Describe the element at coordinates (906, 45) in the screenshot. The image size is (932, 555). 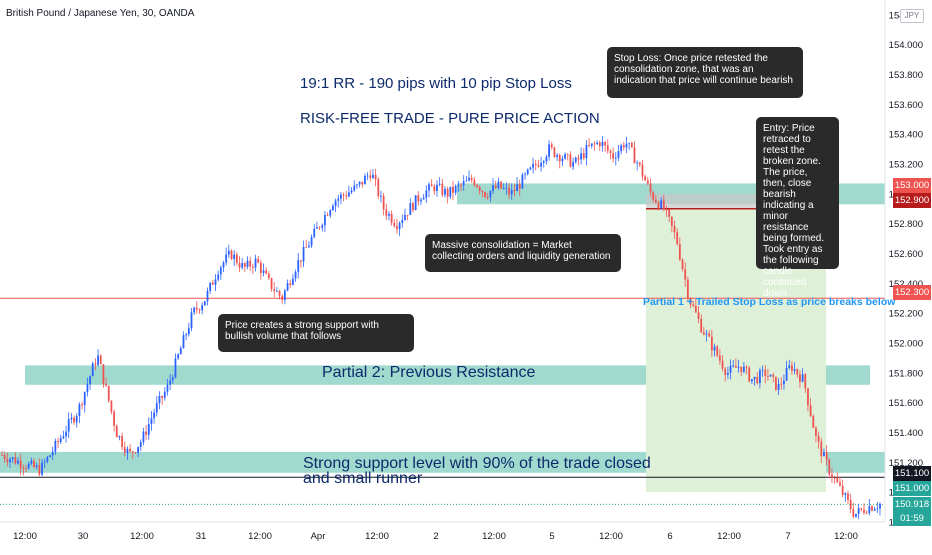
I see `y-tick-label: 154.000` at that location.